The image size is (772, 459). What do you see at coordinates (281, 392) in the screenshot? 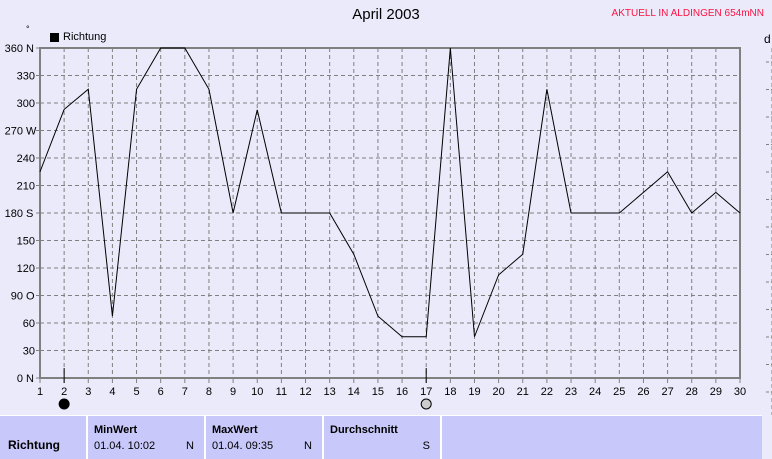
I see `x-tick-label: 11` at bounding box center [281, 392].